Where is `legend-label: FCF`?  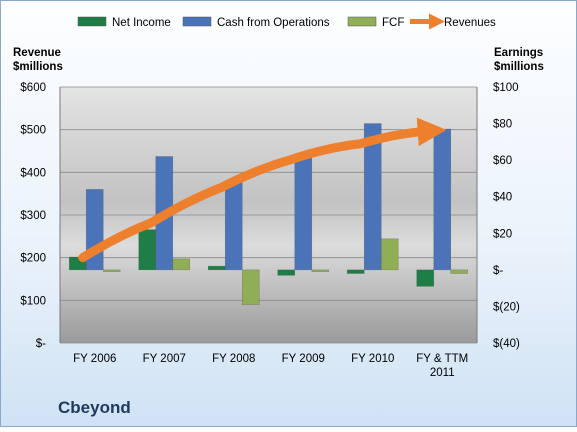 legend-label: FCF is located at coordinates (393, 23).